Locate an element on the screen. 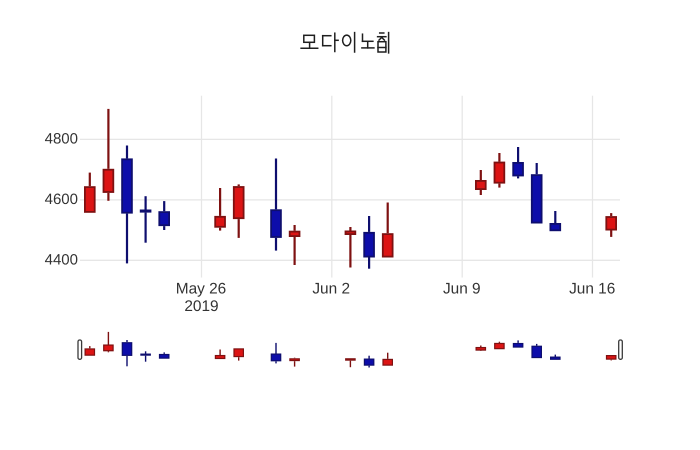 The height and width of the screenshot is (450, 700). svg-text: 4600 is located at coordinates (61, 199).